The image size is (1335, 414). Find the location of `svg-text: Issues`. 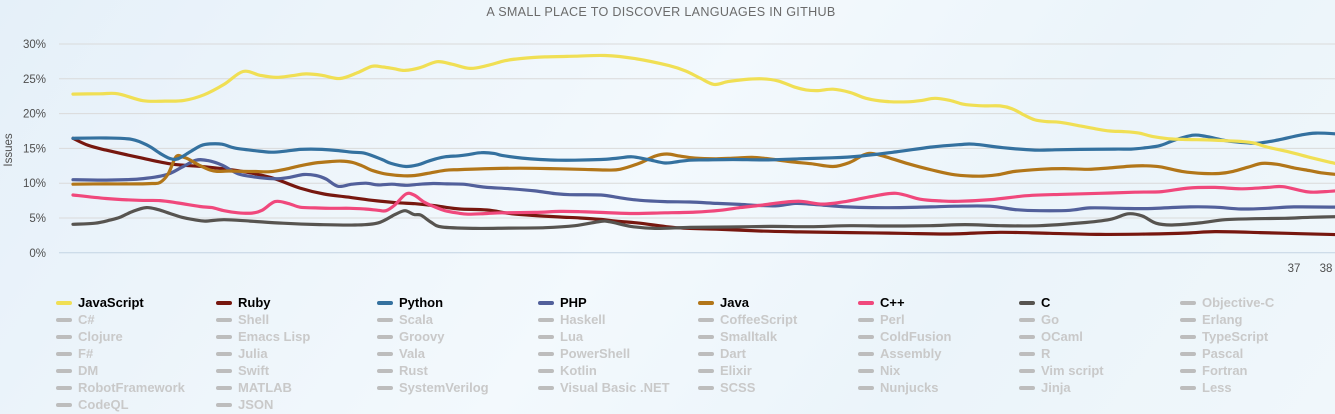

svg-text: Issues is located at coordinates (9, 149).